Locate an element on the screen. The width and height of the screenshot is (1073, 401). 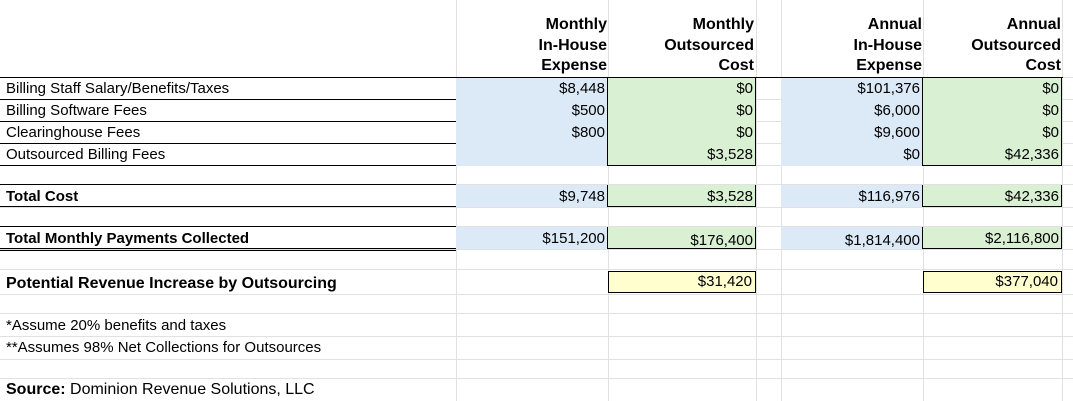
cell-m-in: $800 is located at coordinates (588, 132).